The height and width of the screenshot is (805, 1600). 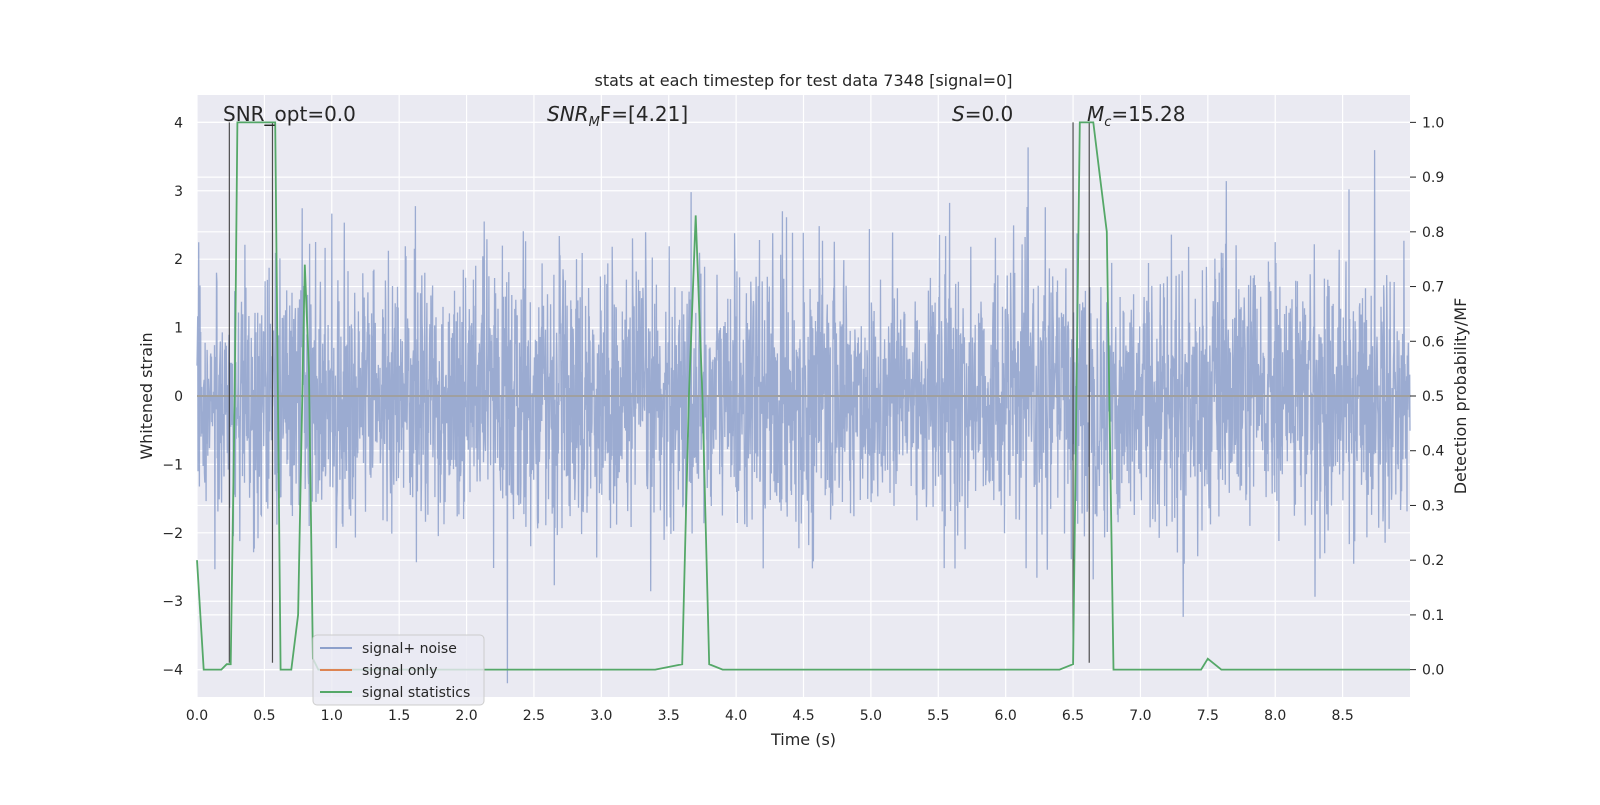 I want to click on x-tick-label: 1.0, so click(x=332, y=716).